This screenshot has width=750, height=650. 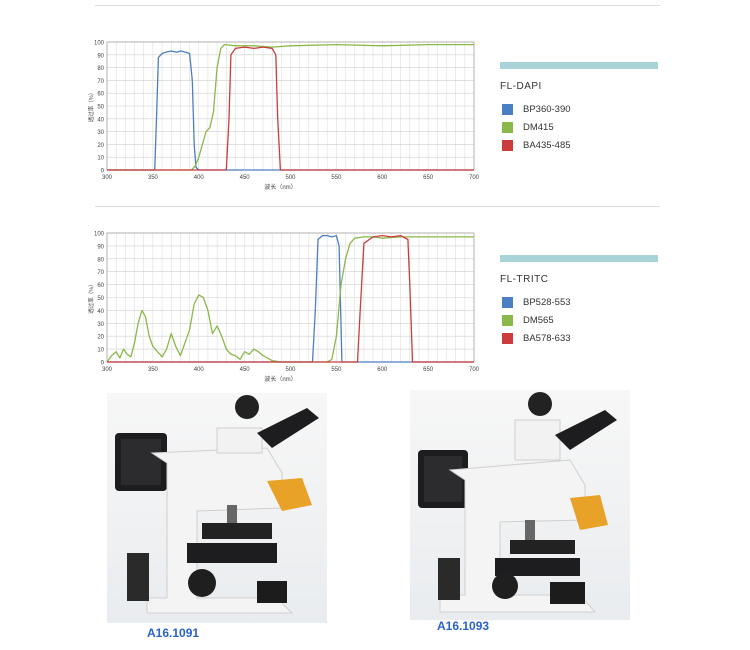 I want to click on legend-entry: BP528-553, so click(x=579, y=302).